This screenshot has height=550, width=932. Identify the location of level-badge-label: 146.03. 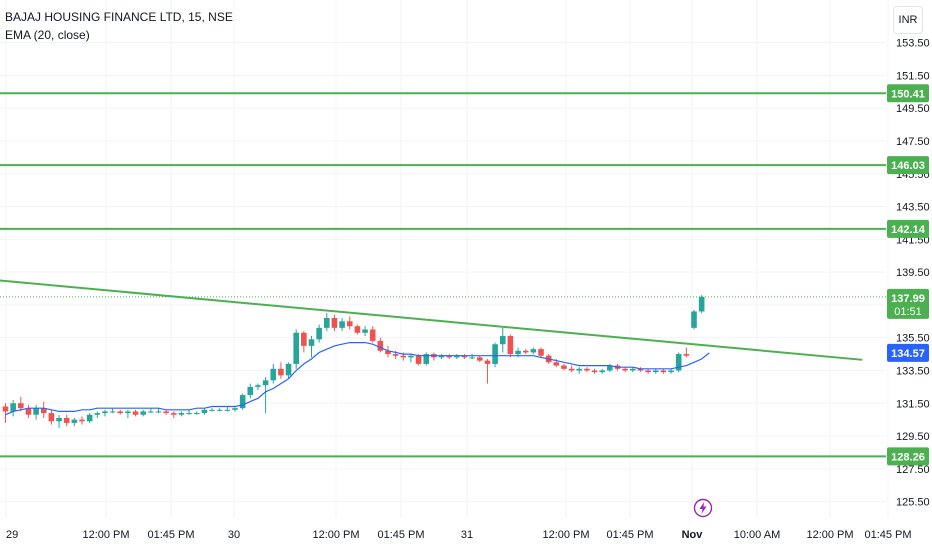
(908, 166).